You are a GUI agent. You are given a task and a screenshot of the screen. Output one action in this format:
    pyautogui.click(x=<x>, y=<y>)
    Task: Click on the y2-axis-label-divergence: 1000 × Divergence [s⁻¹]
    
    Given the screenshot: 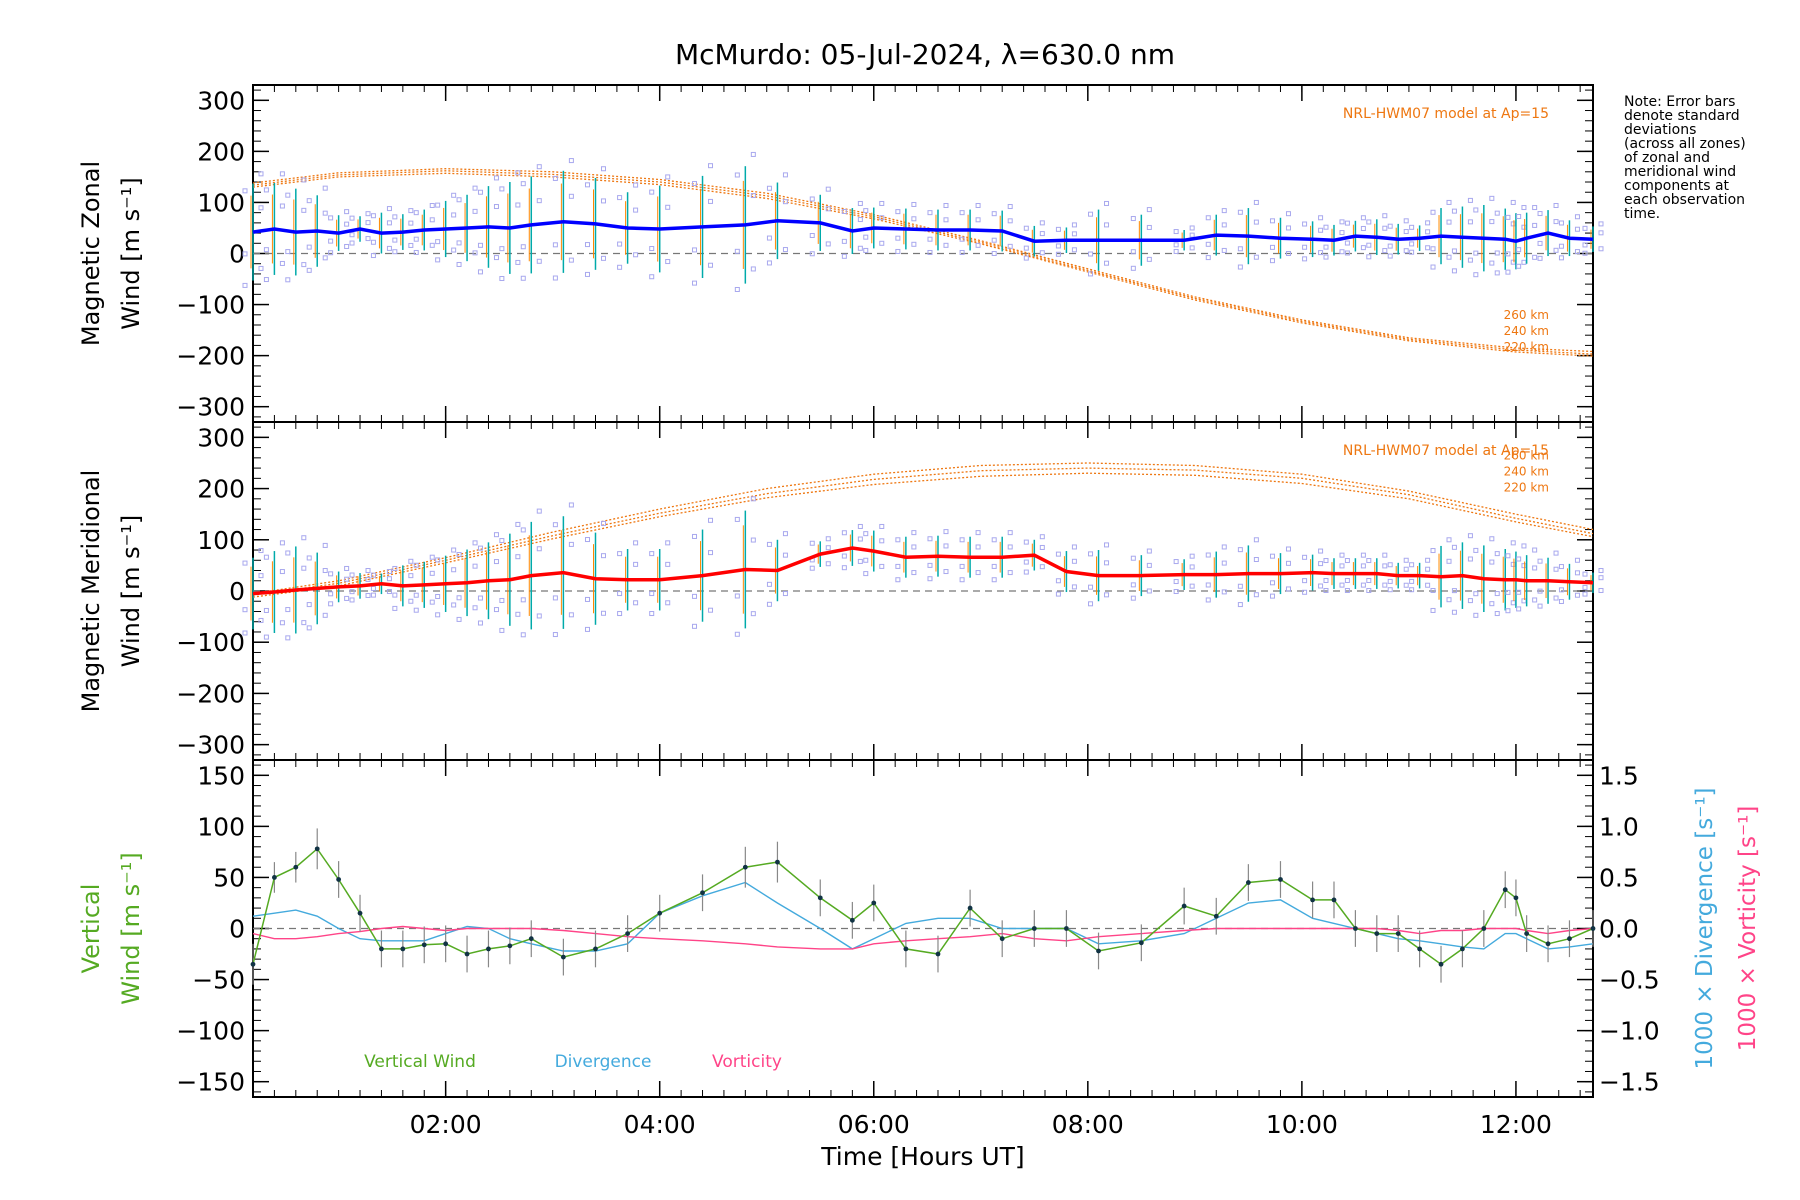 What is the action you would take?
    pyautogui.click(x=1705, y=928)
    